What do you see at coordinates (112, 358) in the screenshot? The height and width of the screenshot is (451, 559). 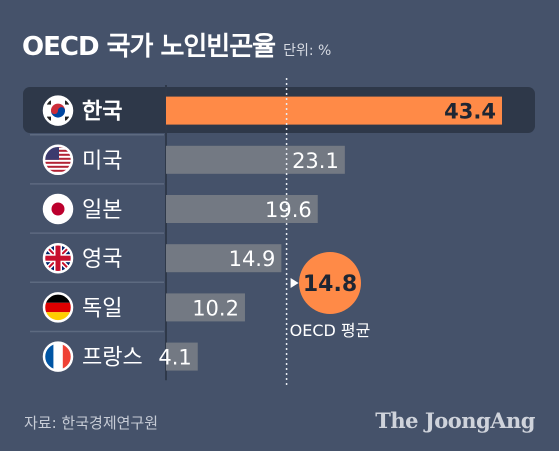 I see `category-label: 프랑스` at bounding box center [112, 358].